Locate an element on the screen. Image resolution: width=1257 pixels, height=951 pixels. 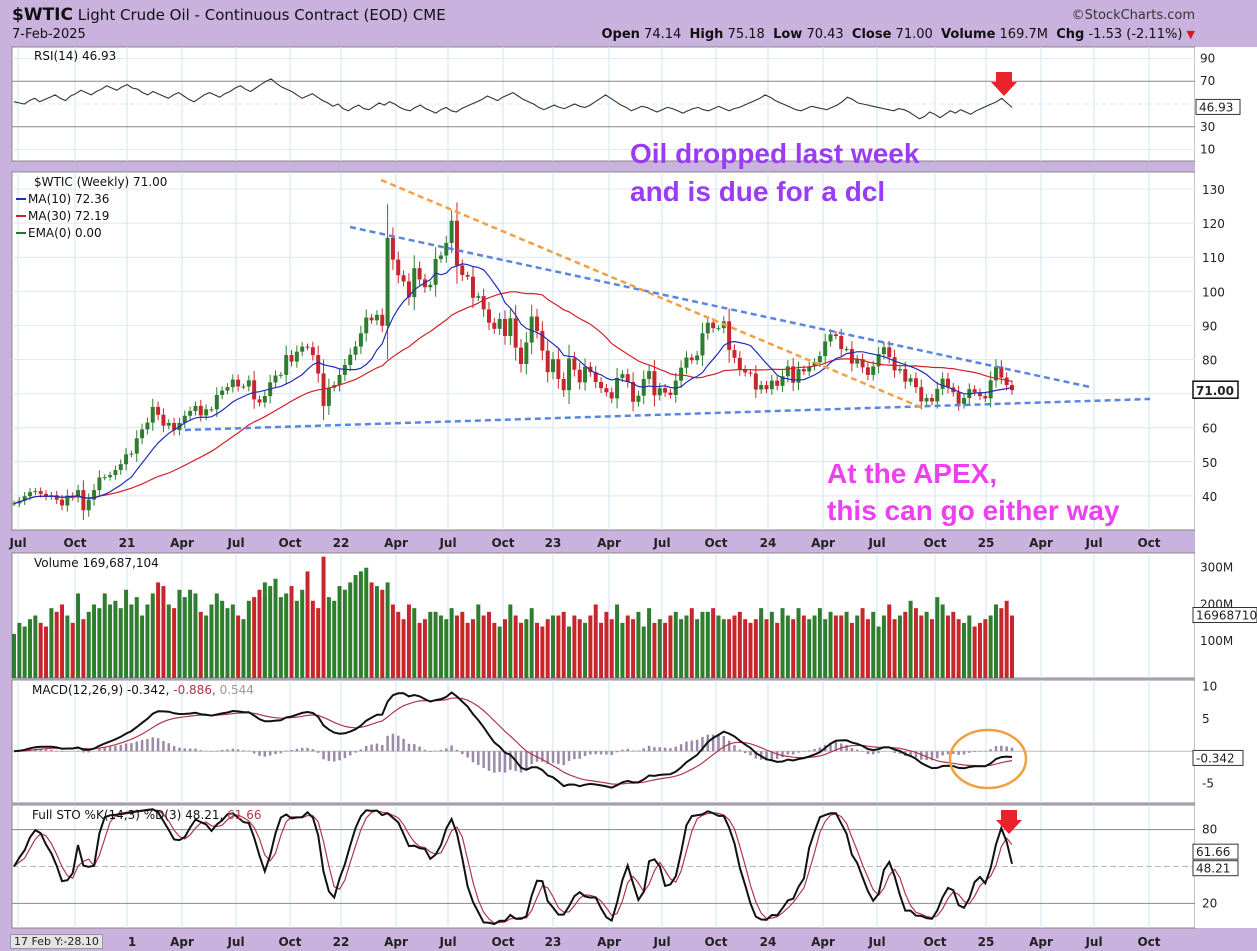
macd-value: -0.342, is located at coordinates (150, 690).